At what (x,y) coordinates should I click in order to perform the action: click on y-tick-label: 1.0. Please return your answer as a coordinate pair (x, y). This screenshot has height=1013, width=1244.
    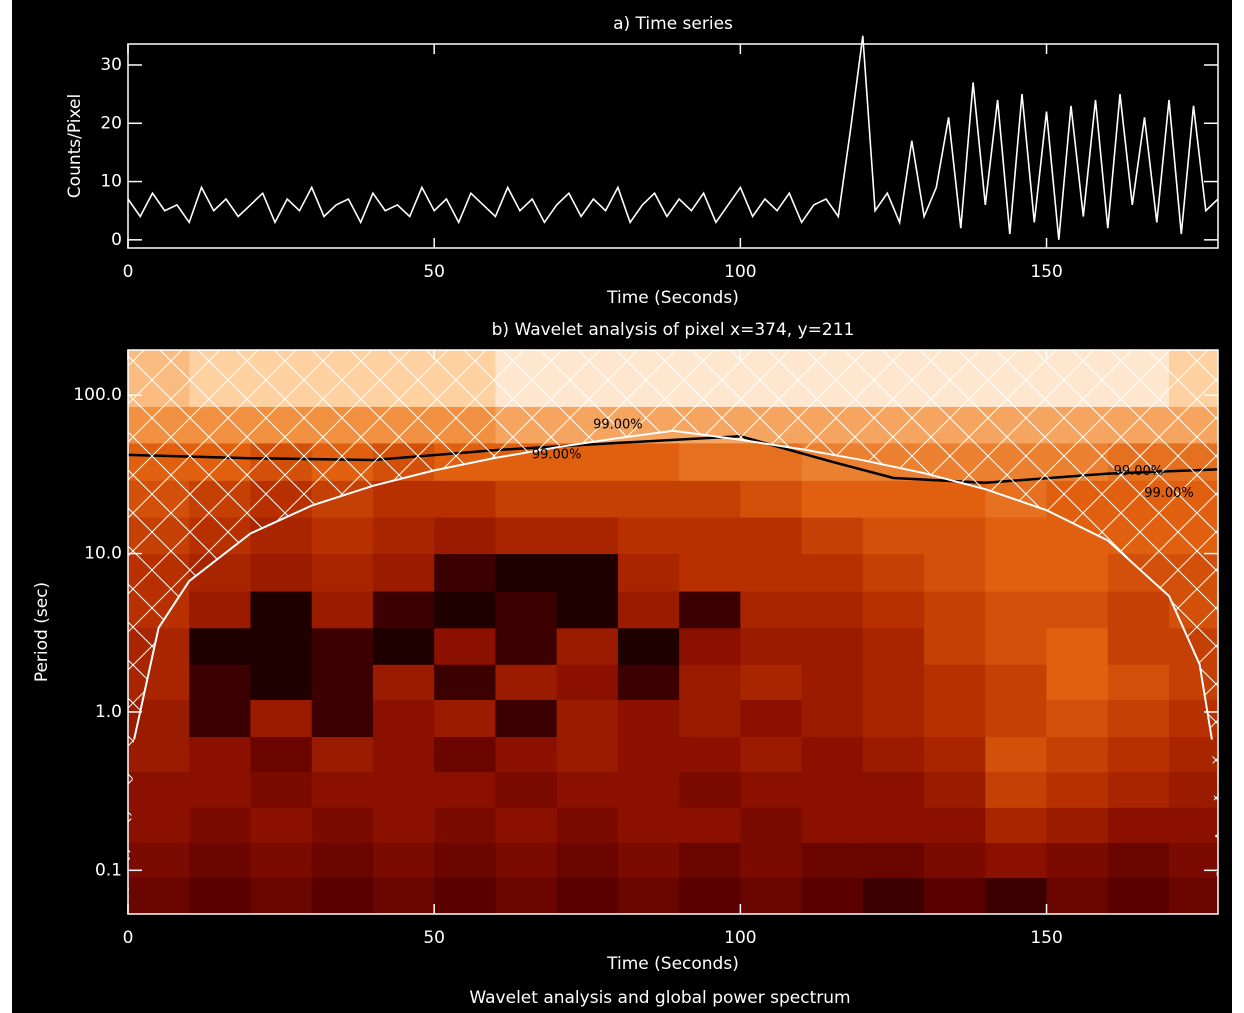
    Looking at the image, I should click on (108, 712).